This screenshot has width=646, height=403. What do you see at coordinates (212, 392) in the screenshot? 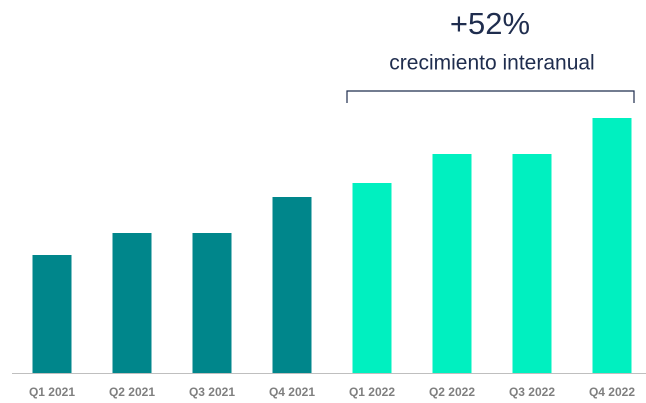
I see `x-tick-label: Q3 2021` at bounding box center [212, 392].